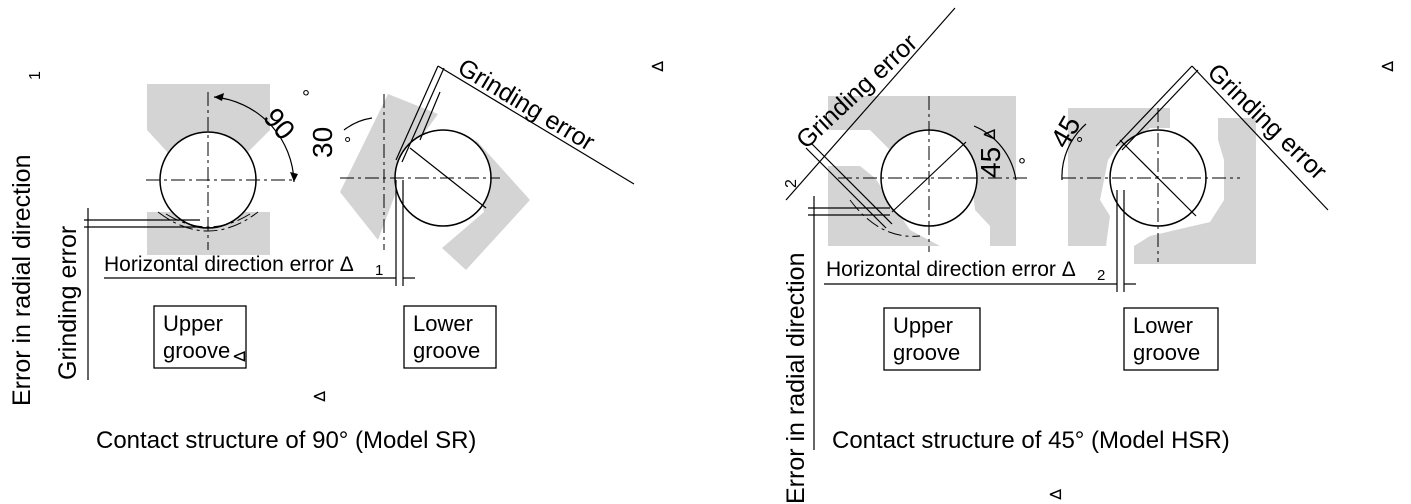 The width and height of the screenshot is (1411, 504). I want to click on label-deg-30: °, so click(347, 144).